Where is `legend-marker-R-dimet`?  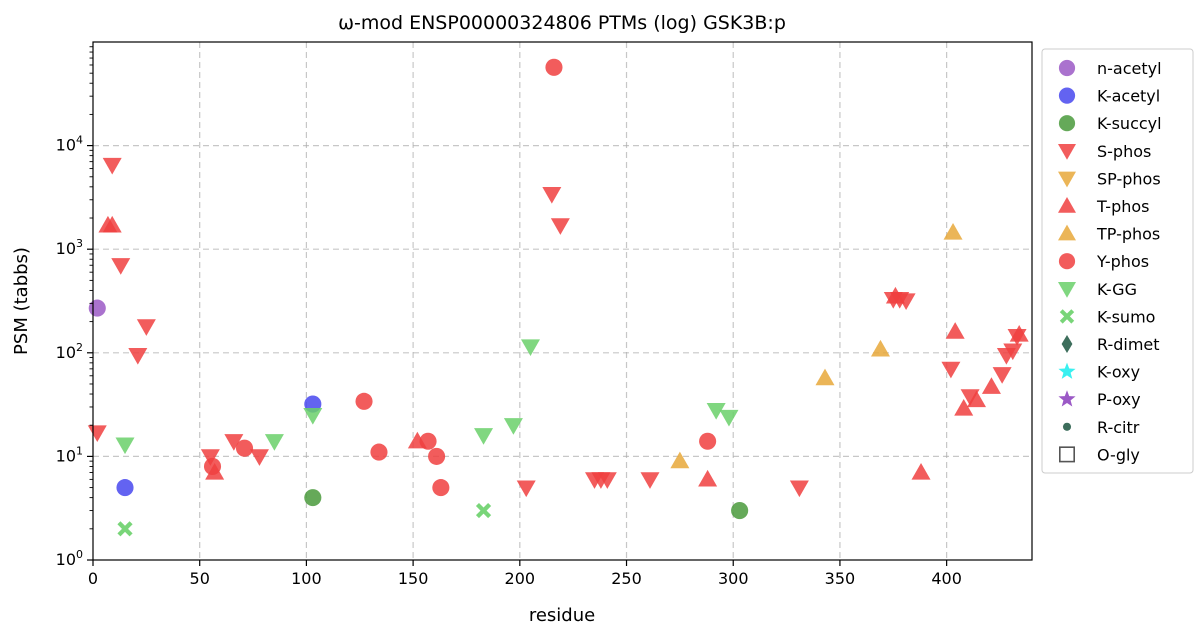
legend-marker-R-dimet is located at coordinates (1067, 344).